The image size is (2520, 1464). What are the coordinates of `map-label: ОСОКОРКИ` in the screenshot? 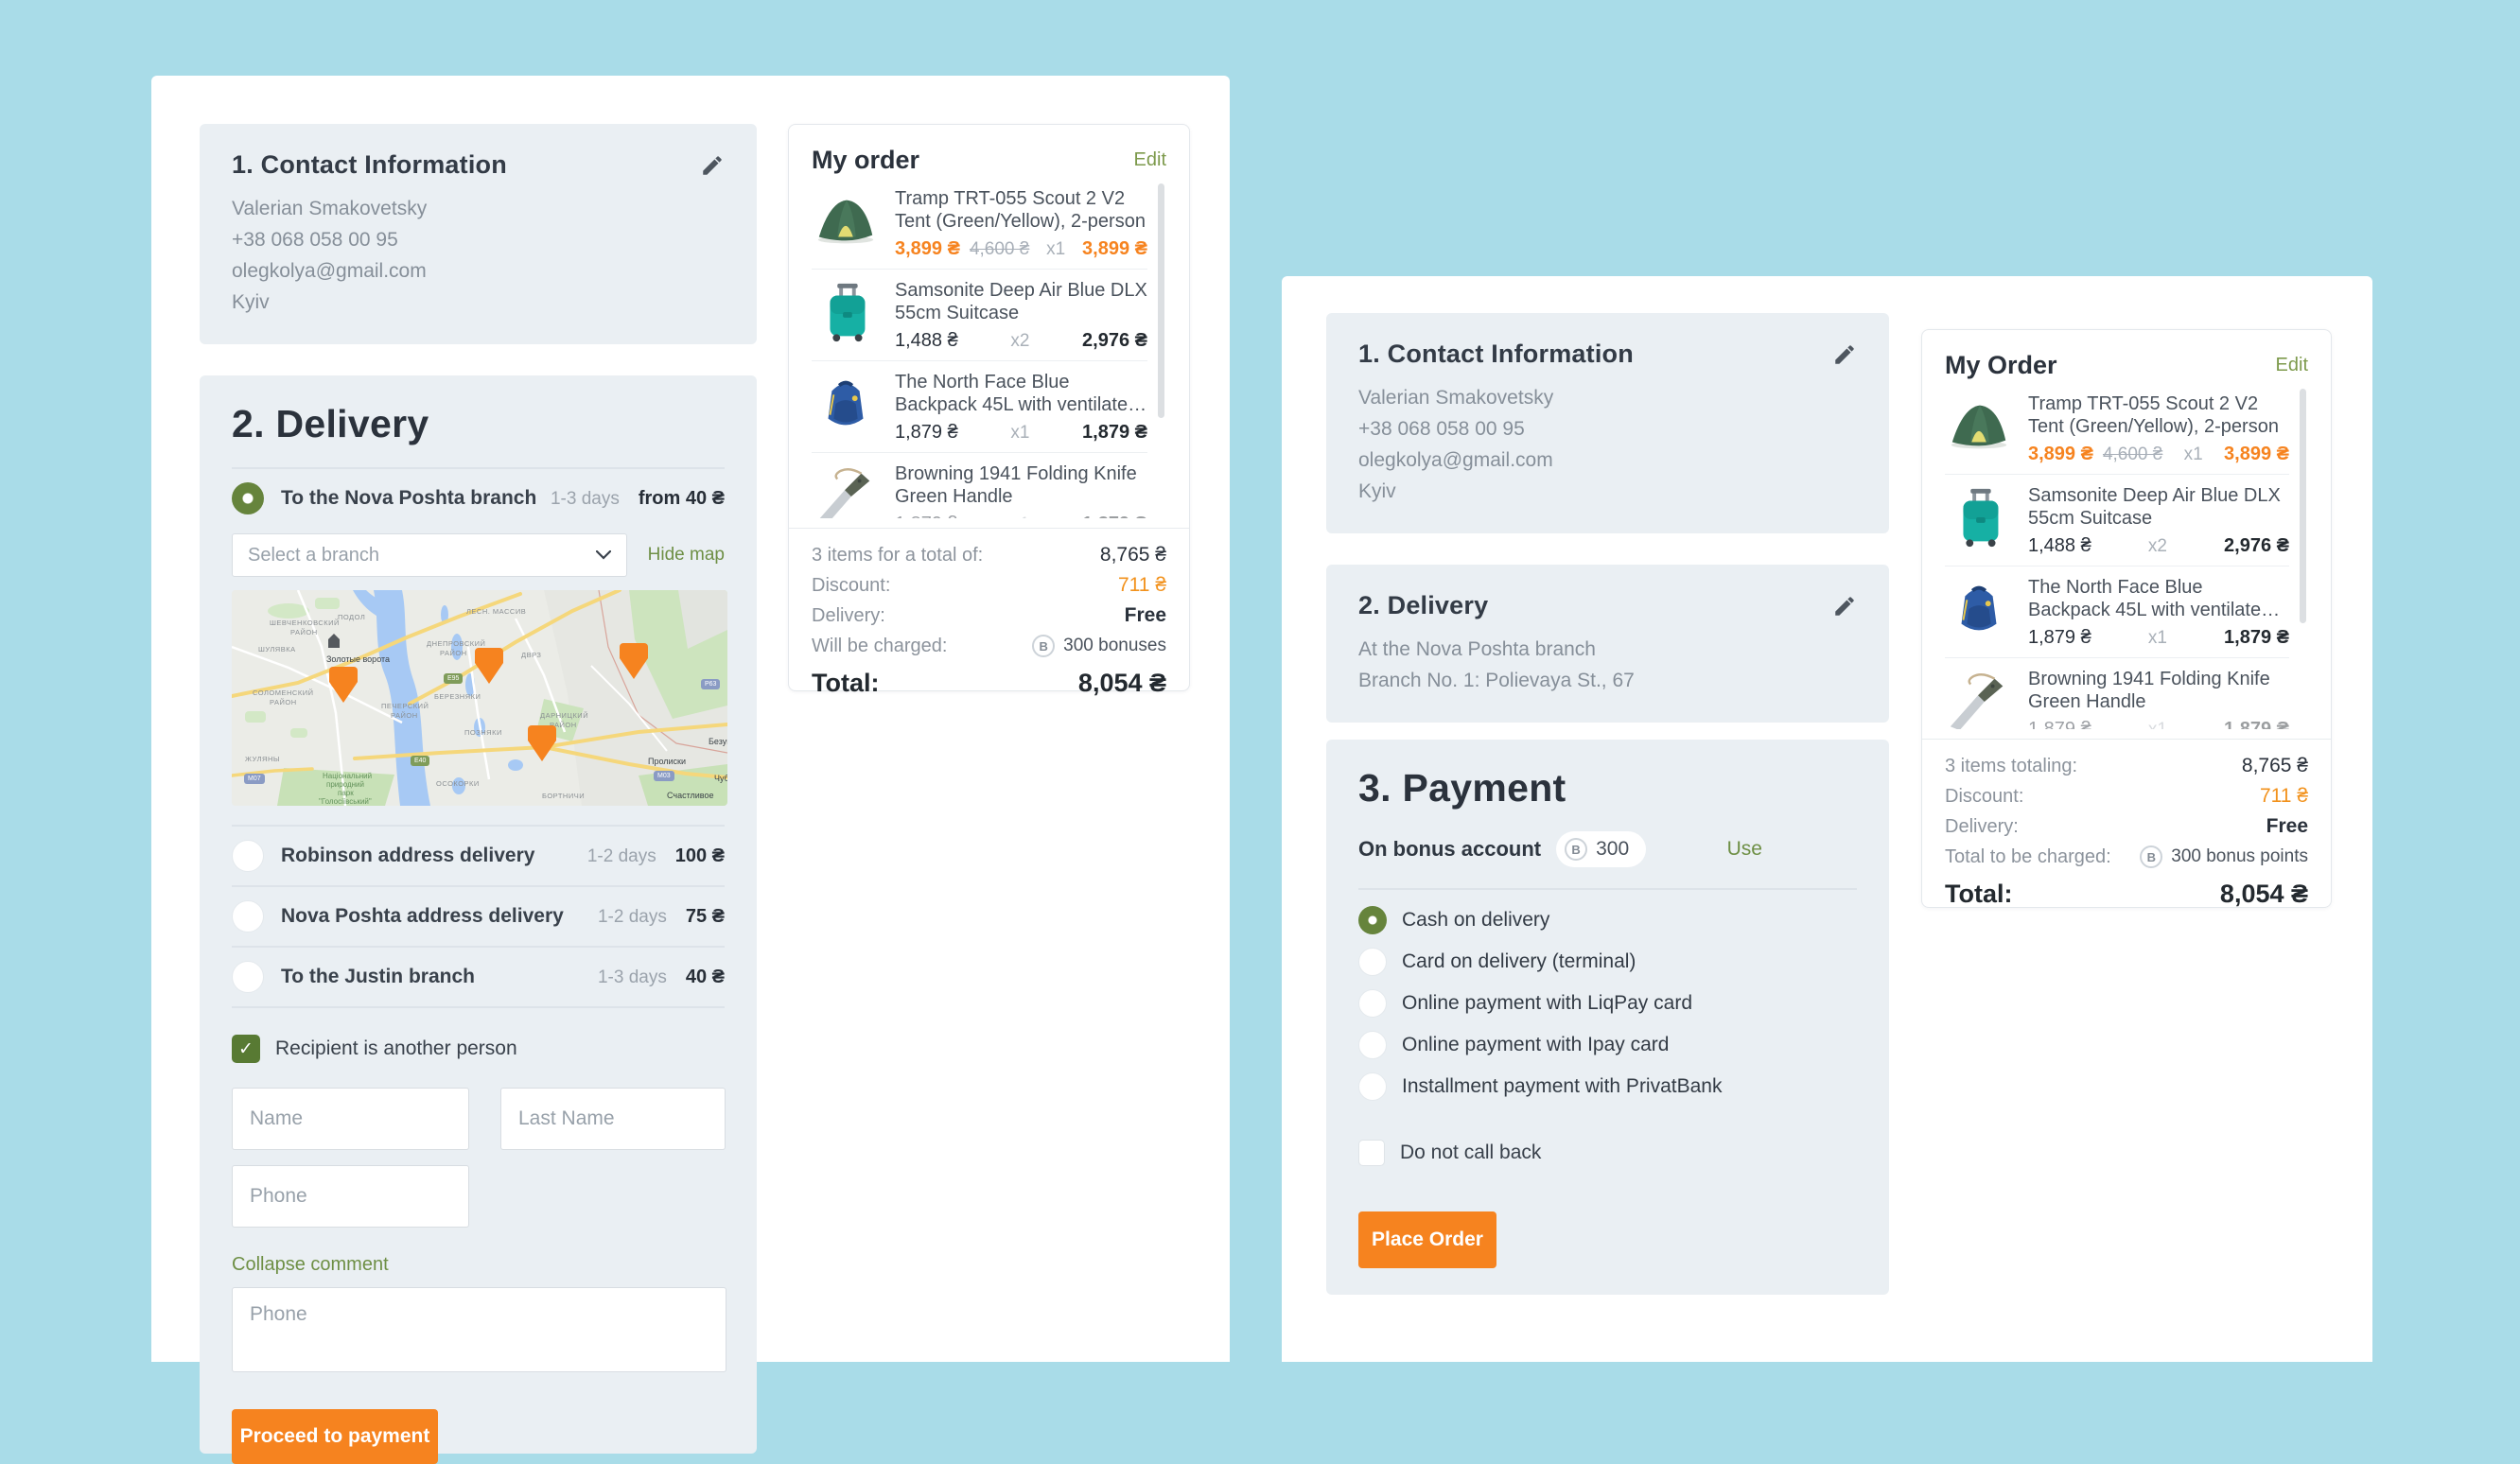 It's located at (458, 783).